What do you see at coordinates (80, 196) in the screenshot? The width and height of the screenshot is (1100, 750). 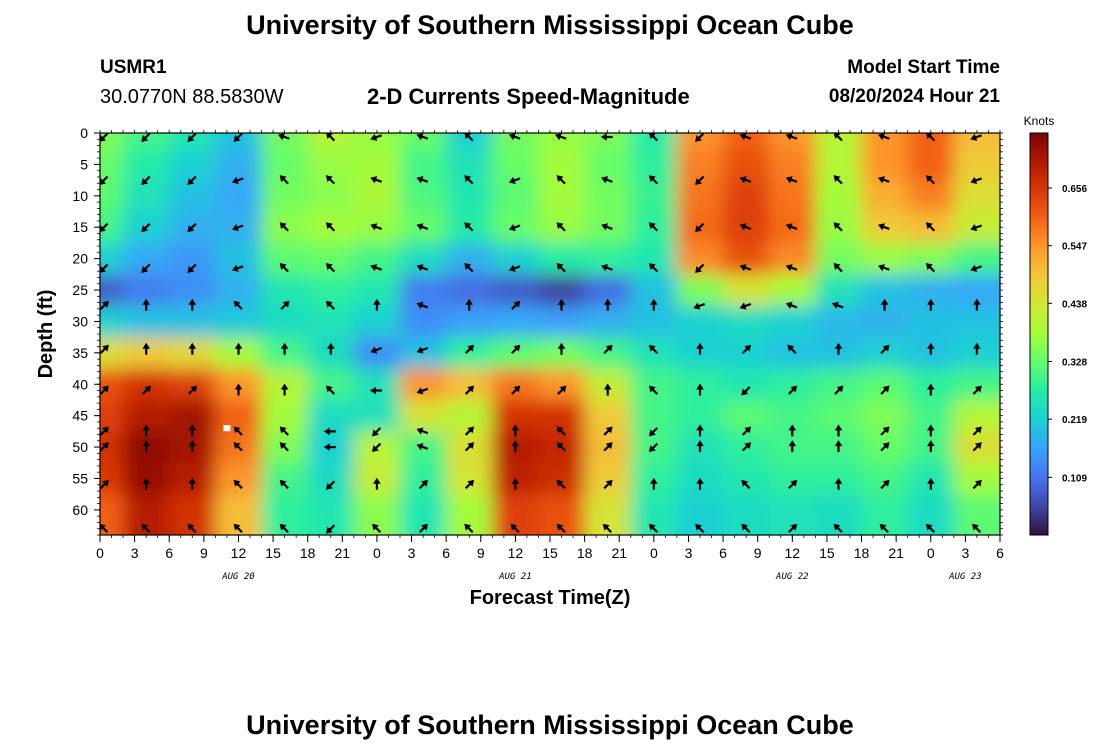 I see `y-tick-label: 10` at bounding box center [80, 196].